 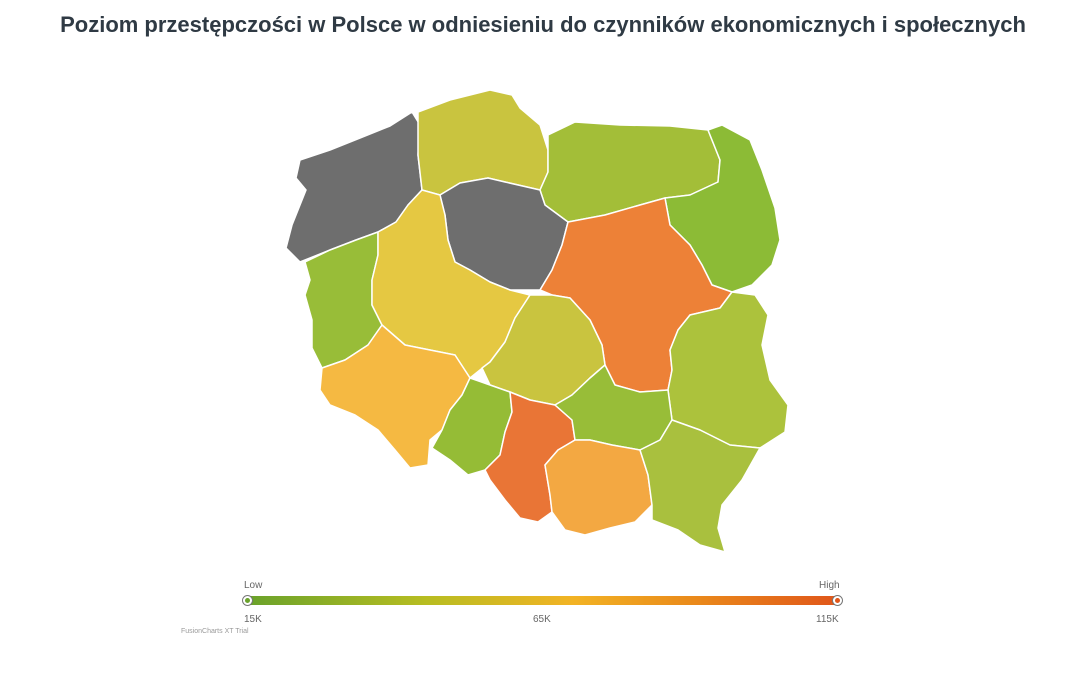 I want to click on region-malopolskie, so click(x=598, y=487).